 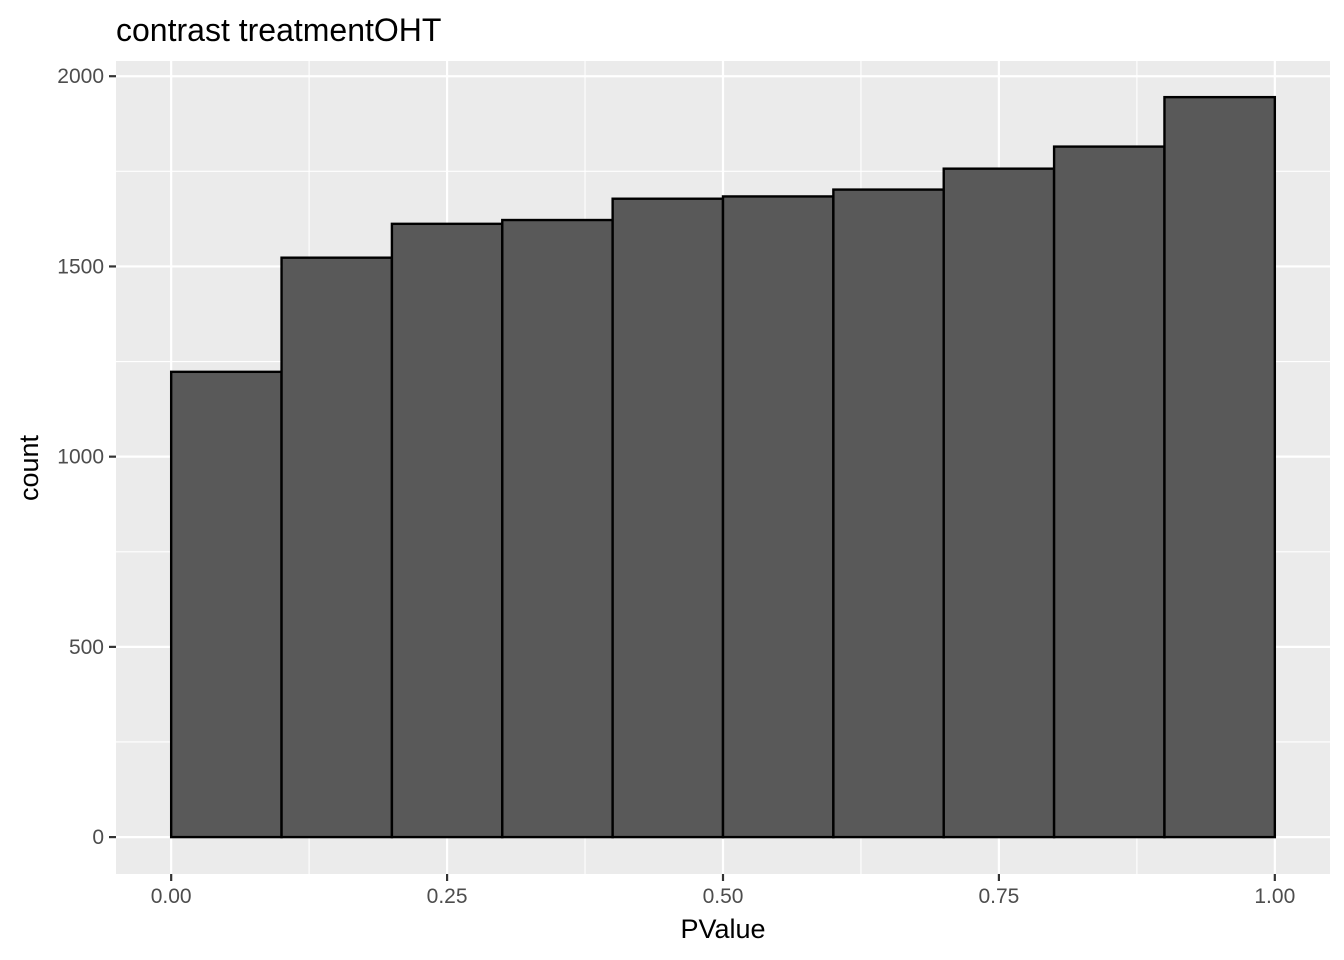 What do you see at coordinates (80, 266) in the screenshot?
I see `y-tick-label: 1500` at bounding box center [80, 266].